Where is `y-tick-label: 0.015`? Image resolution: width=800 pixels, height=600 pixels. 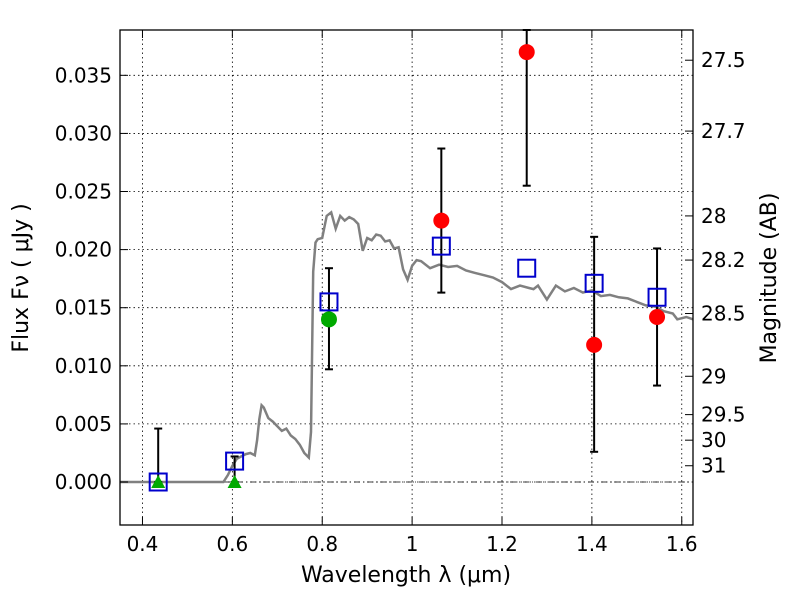
y-tick-label: 0.015 is located at coordinates (83, 308).